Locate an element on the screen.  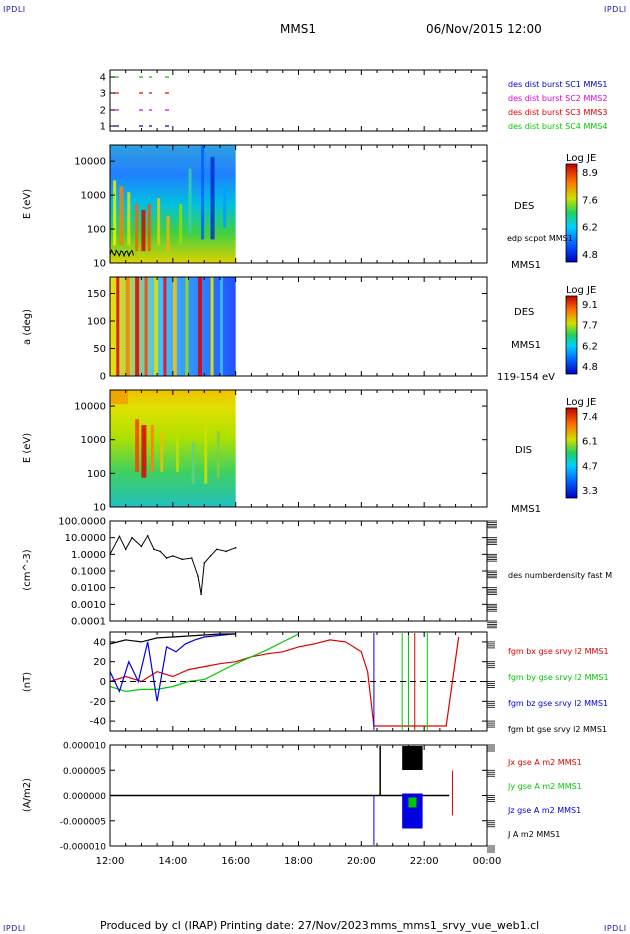
density-ytick-label: 0.1000 is located at coordinates (88, 572).